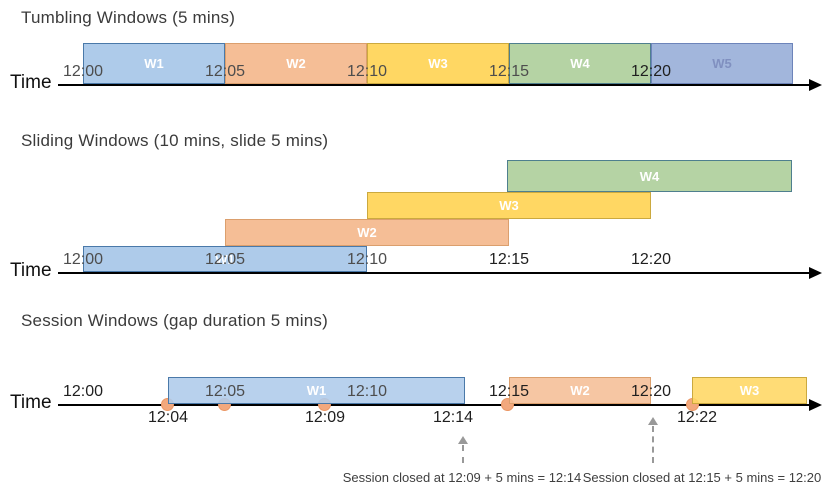 Image resolution: width=829 pixels, height=498 pixels. I want to click on section-title: Tumbling Windows (5 mins), so click(128, 17).